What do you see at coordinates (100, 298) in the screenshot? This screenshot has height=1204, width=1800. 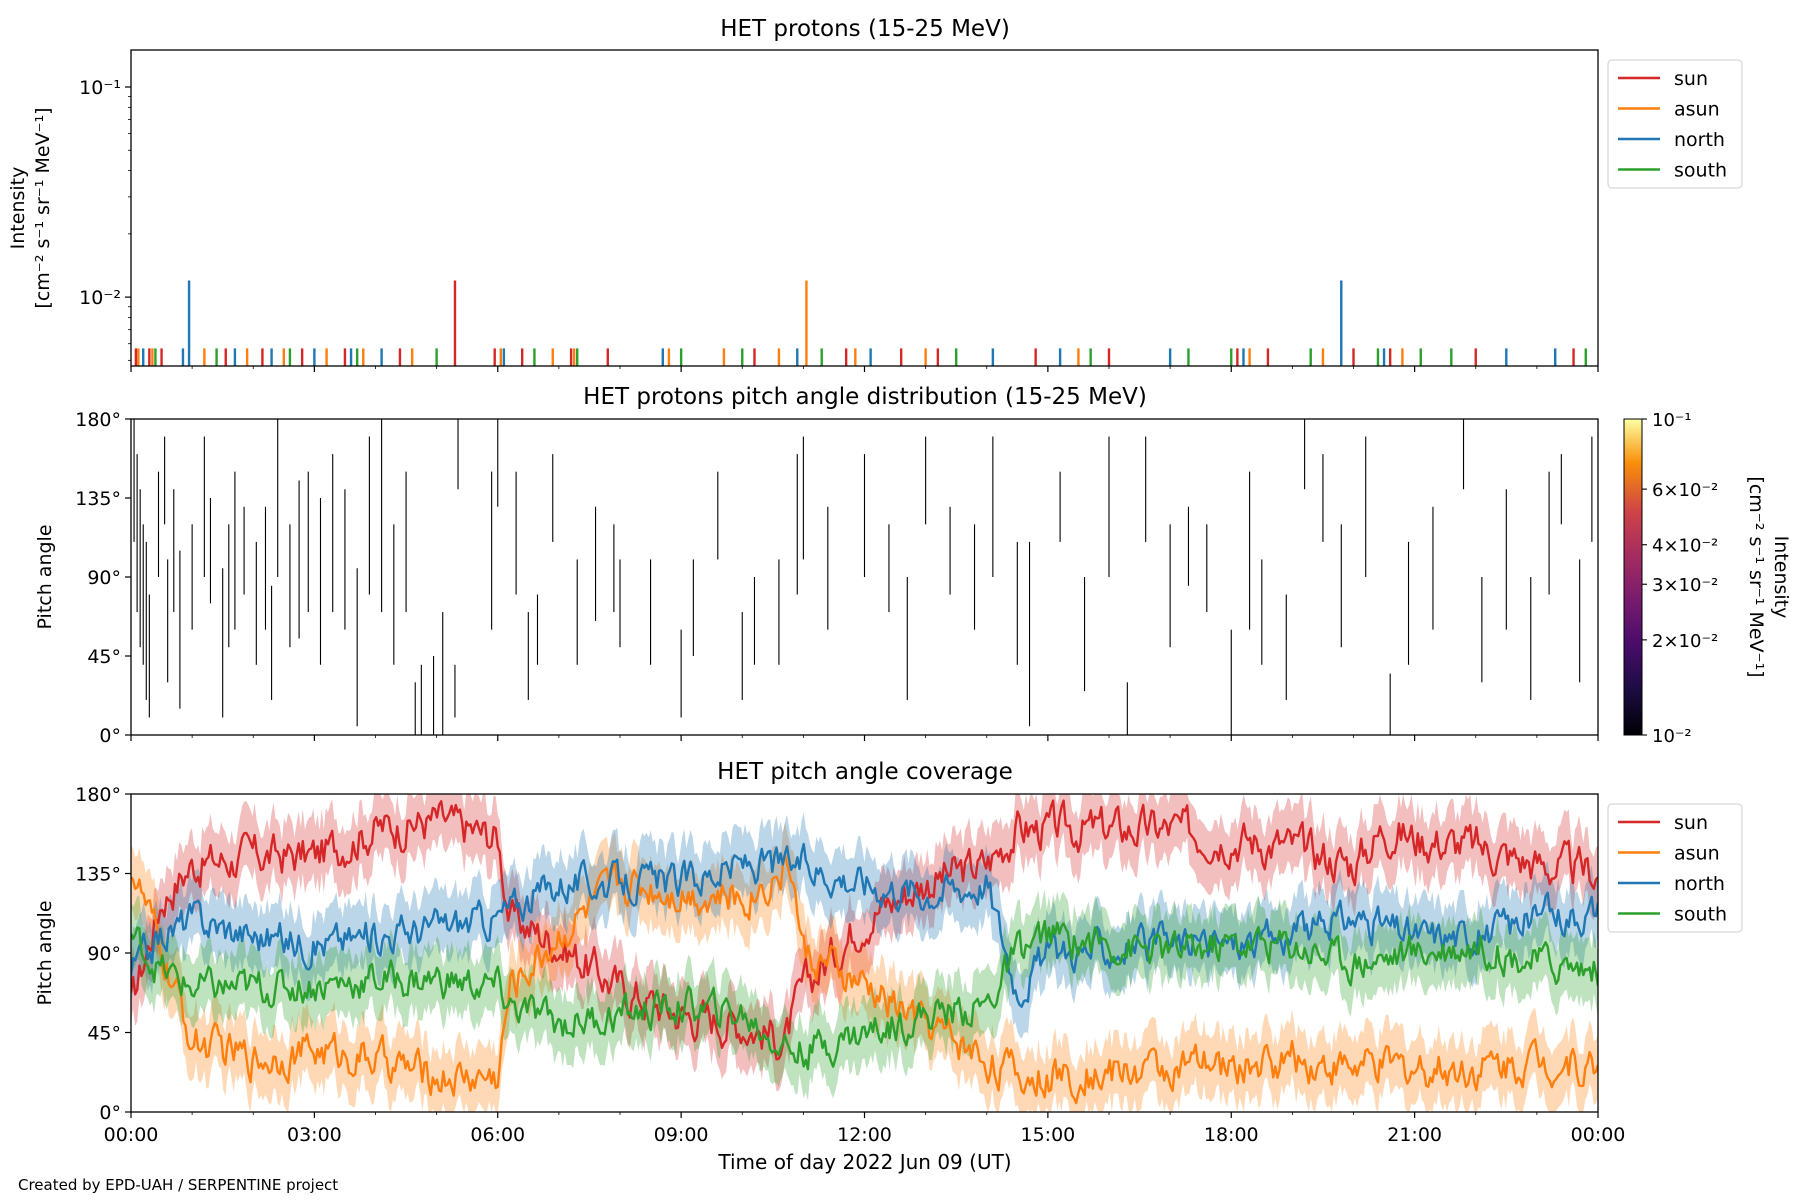 I see `y-tick-label: 10⁻²` at bounding box center [100, 298].